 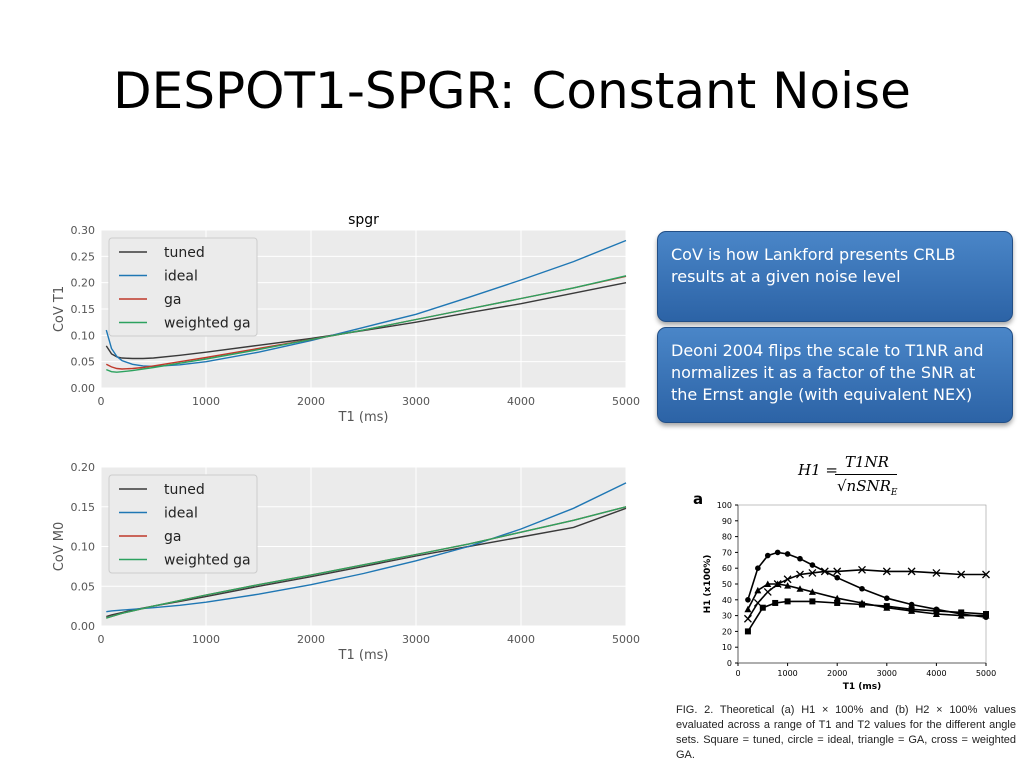 What do you see at coordinates (59, 309) in the screenshot?
I see `y-axis-label: CoV T1` at bounding box center [59, 309].